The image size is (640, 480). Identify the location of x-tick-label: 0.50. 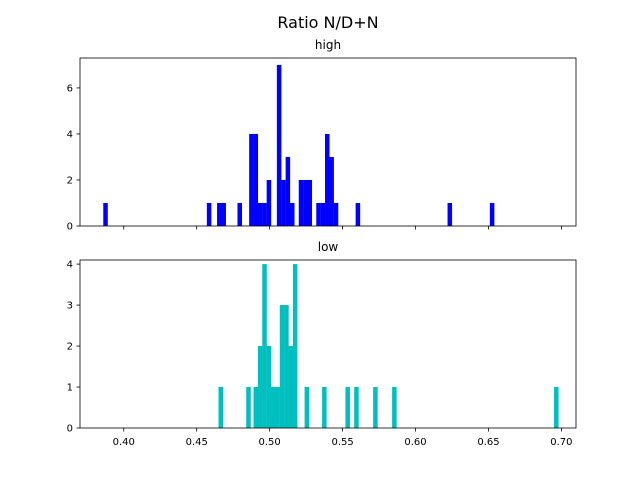
(270, 442).